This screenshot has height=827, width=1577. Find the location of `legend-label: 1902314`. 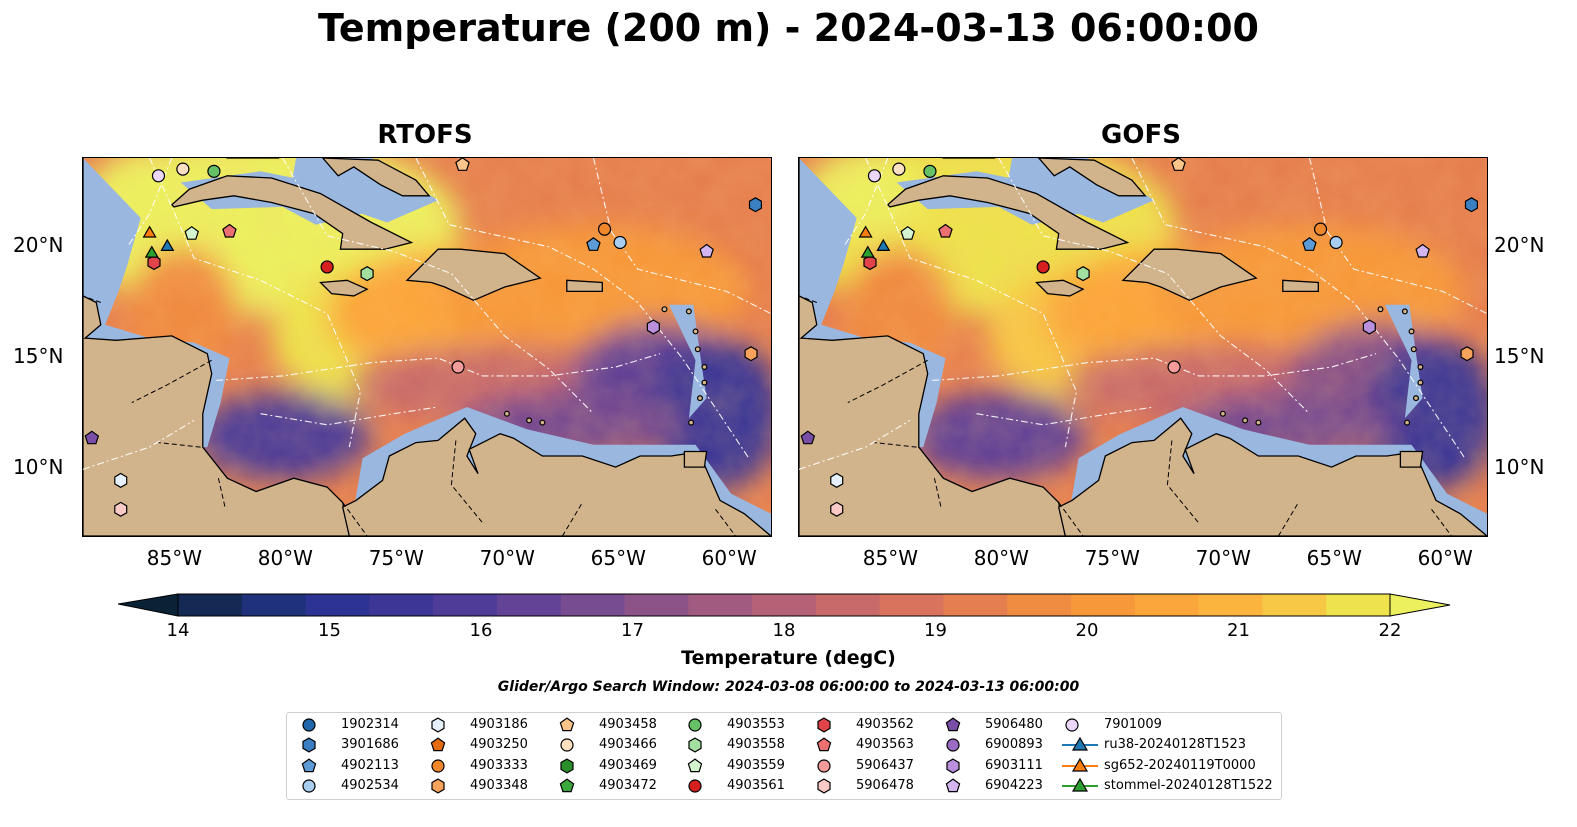

legend-label: 1902314 is located at coordinates (370, 724).